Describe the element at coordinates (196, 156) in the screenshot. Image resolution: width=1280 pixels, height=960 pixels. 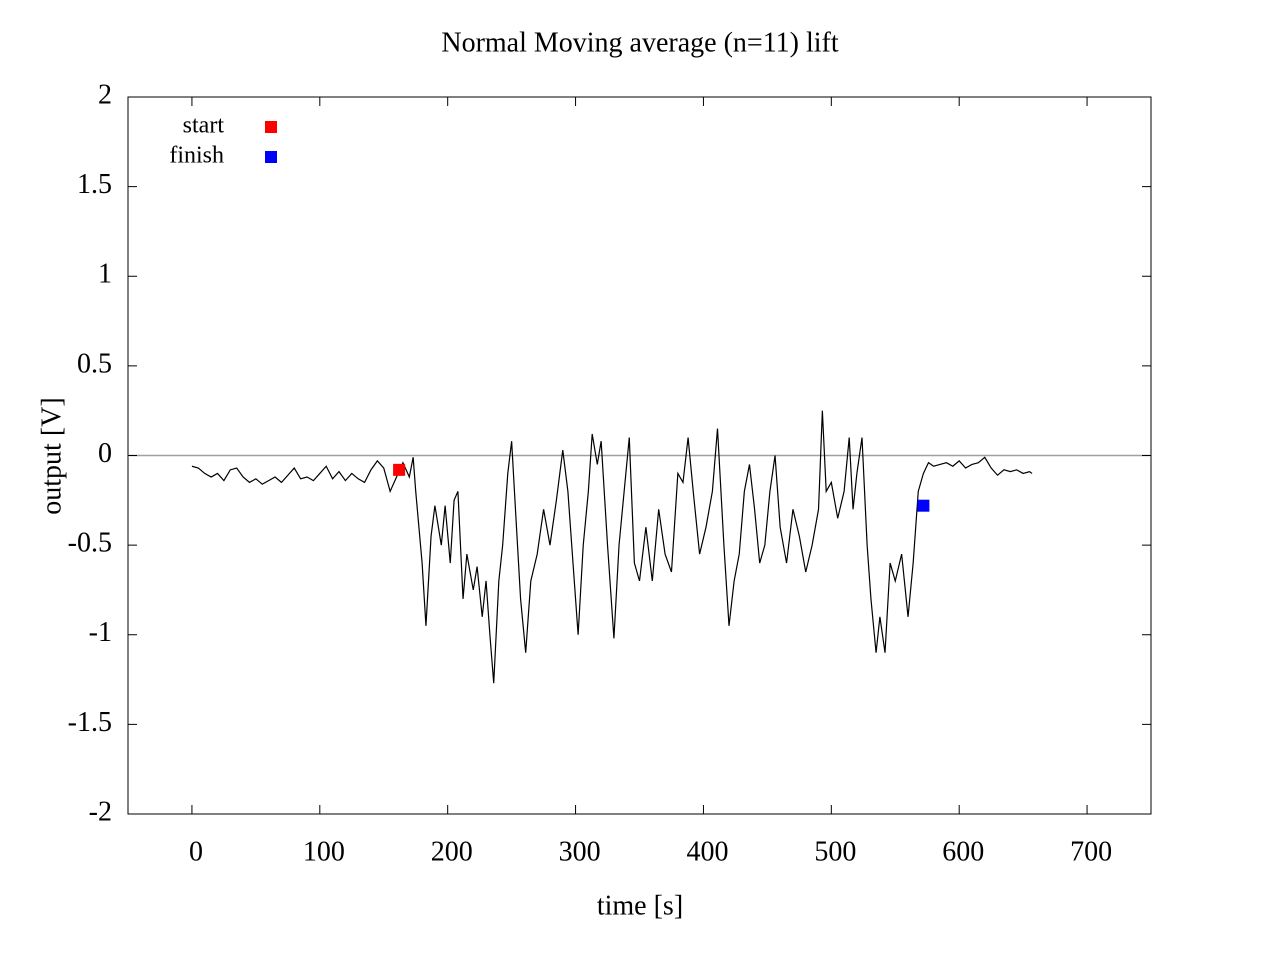
I see `legend-label: finish` at that location.